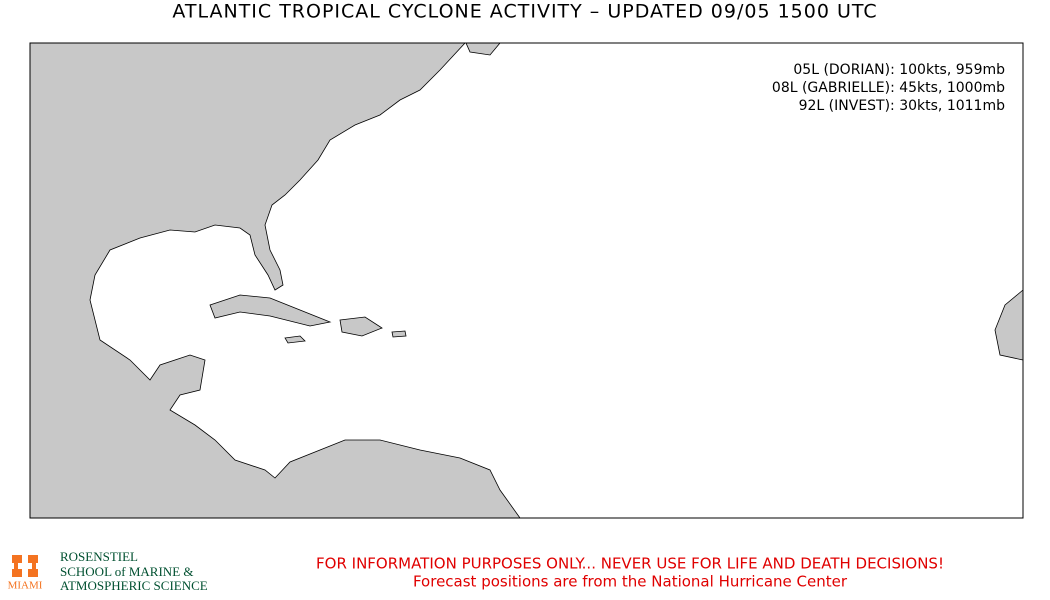 The width and height of the screenshot is (1050, 600). Describe the element at coordinates (295, 339) in the screenshot. I see `jamaica` at that location.